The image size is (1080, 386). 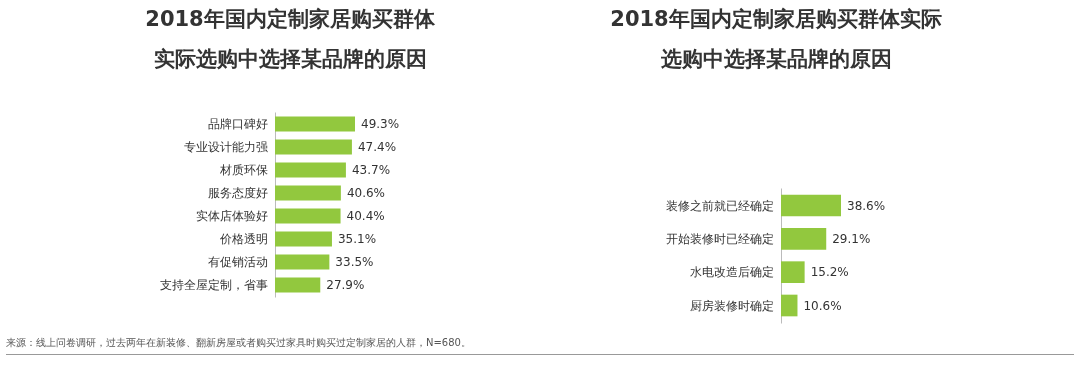 I want to click on y-tick-label: 实体店体验好, so click(x=231, y=215).